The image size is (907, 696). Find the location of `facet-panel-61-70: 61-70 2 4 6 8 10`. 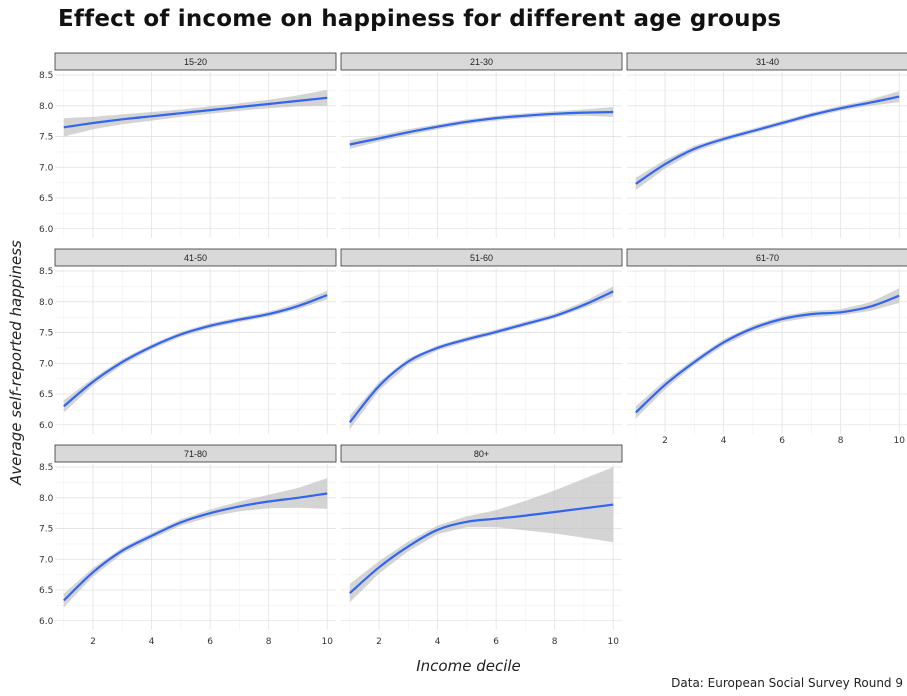

facet-panel-61-70: 61-70 2 4 6 8 10 is located at coordinates (766, 347).